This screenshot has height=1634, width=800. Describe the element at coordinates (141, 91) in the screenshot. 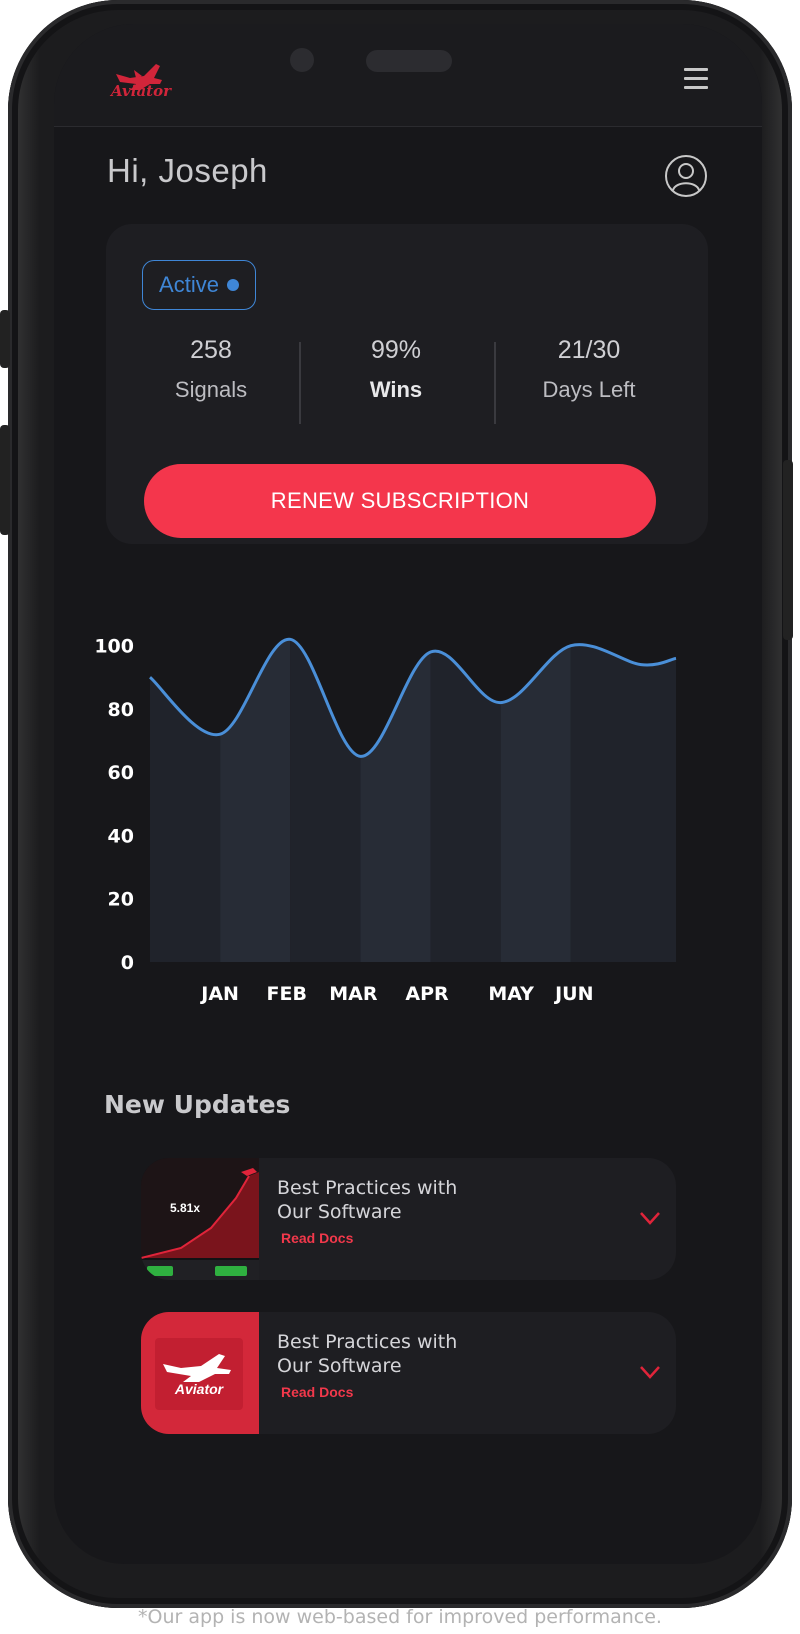

I see `logo-text: Aviator` at that location.